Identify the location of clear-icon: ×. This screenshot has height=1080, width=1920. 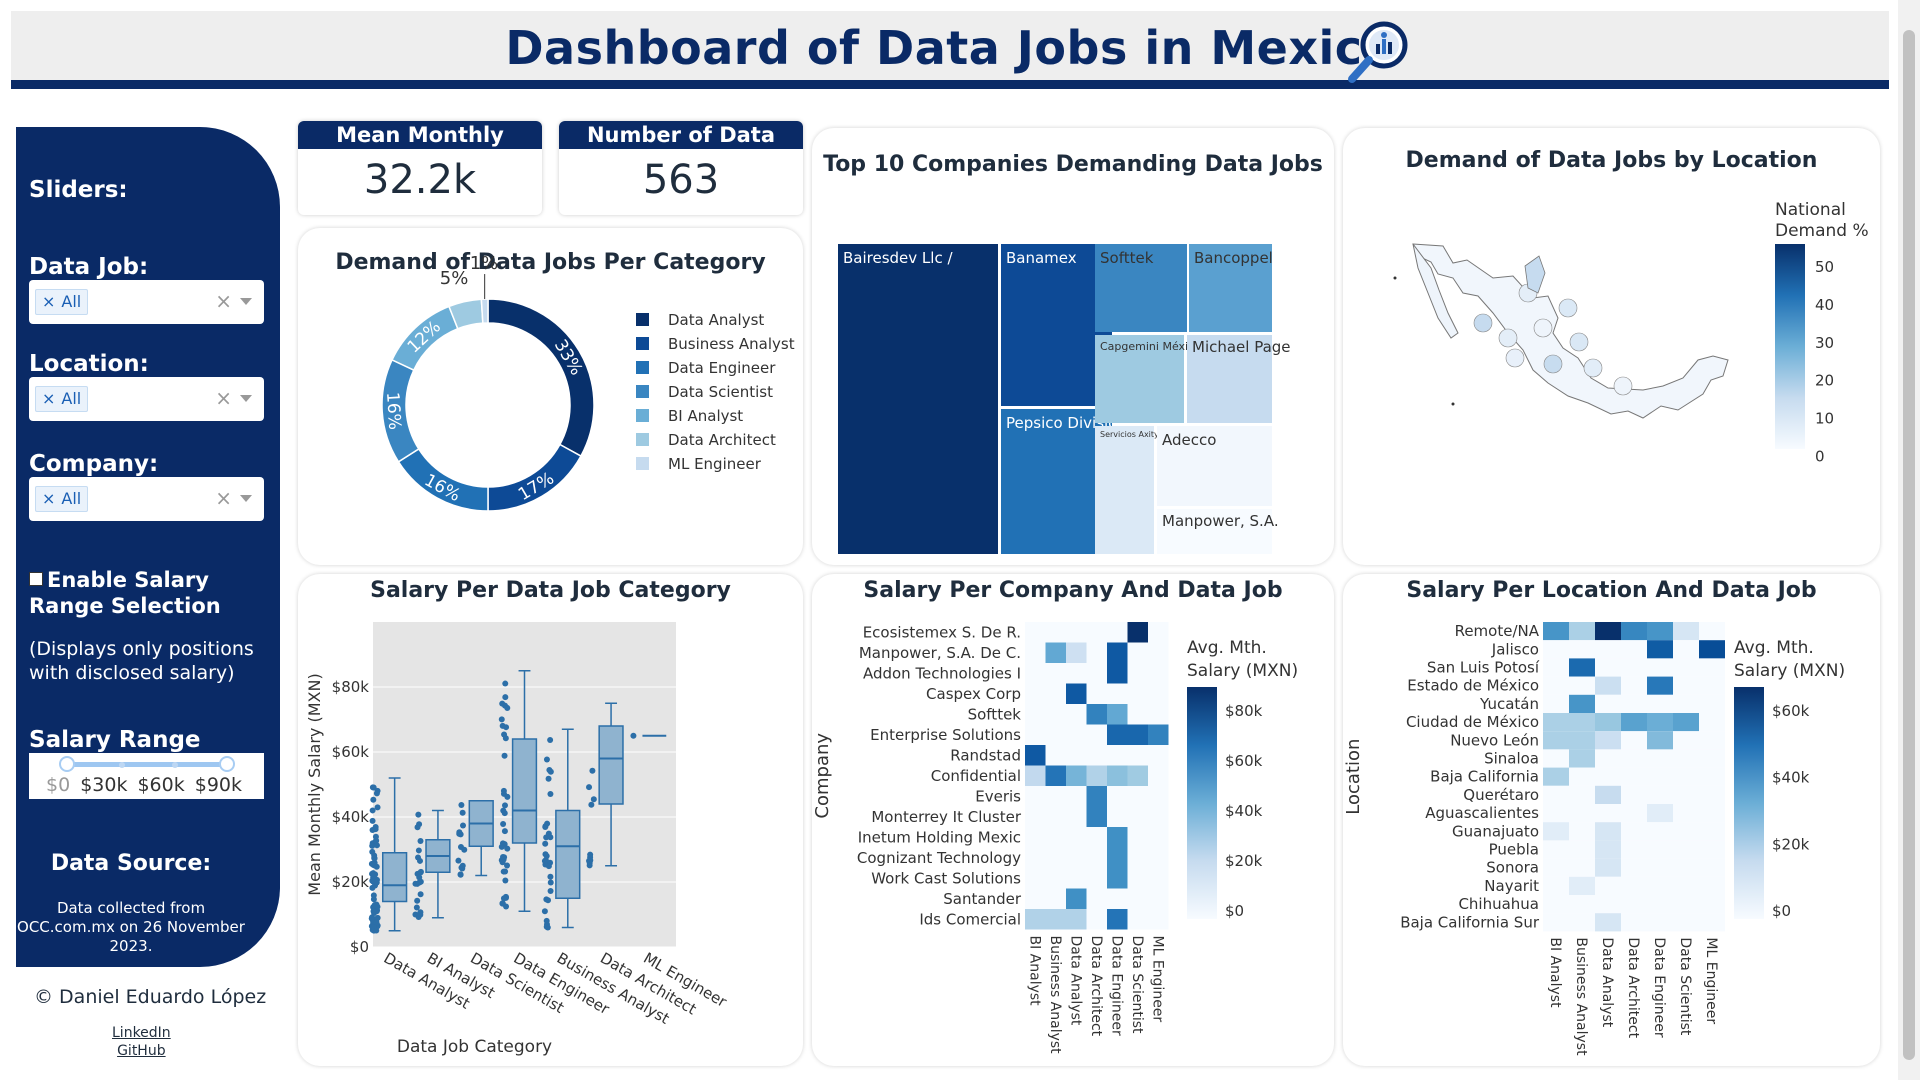
(223, 498).